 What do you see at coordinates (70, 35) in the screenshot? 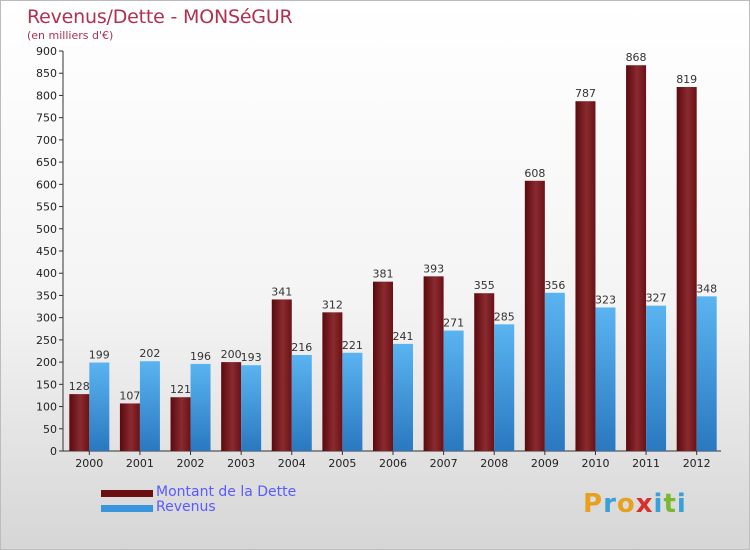
I see `chart-subtitle: (en milliers d'€)` at bounding box center [70, 35].